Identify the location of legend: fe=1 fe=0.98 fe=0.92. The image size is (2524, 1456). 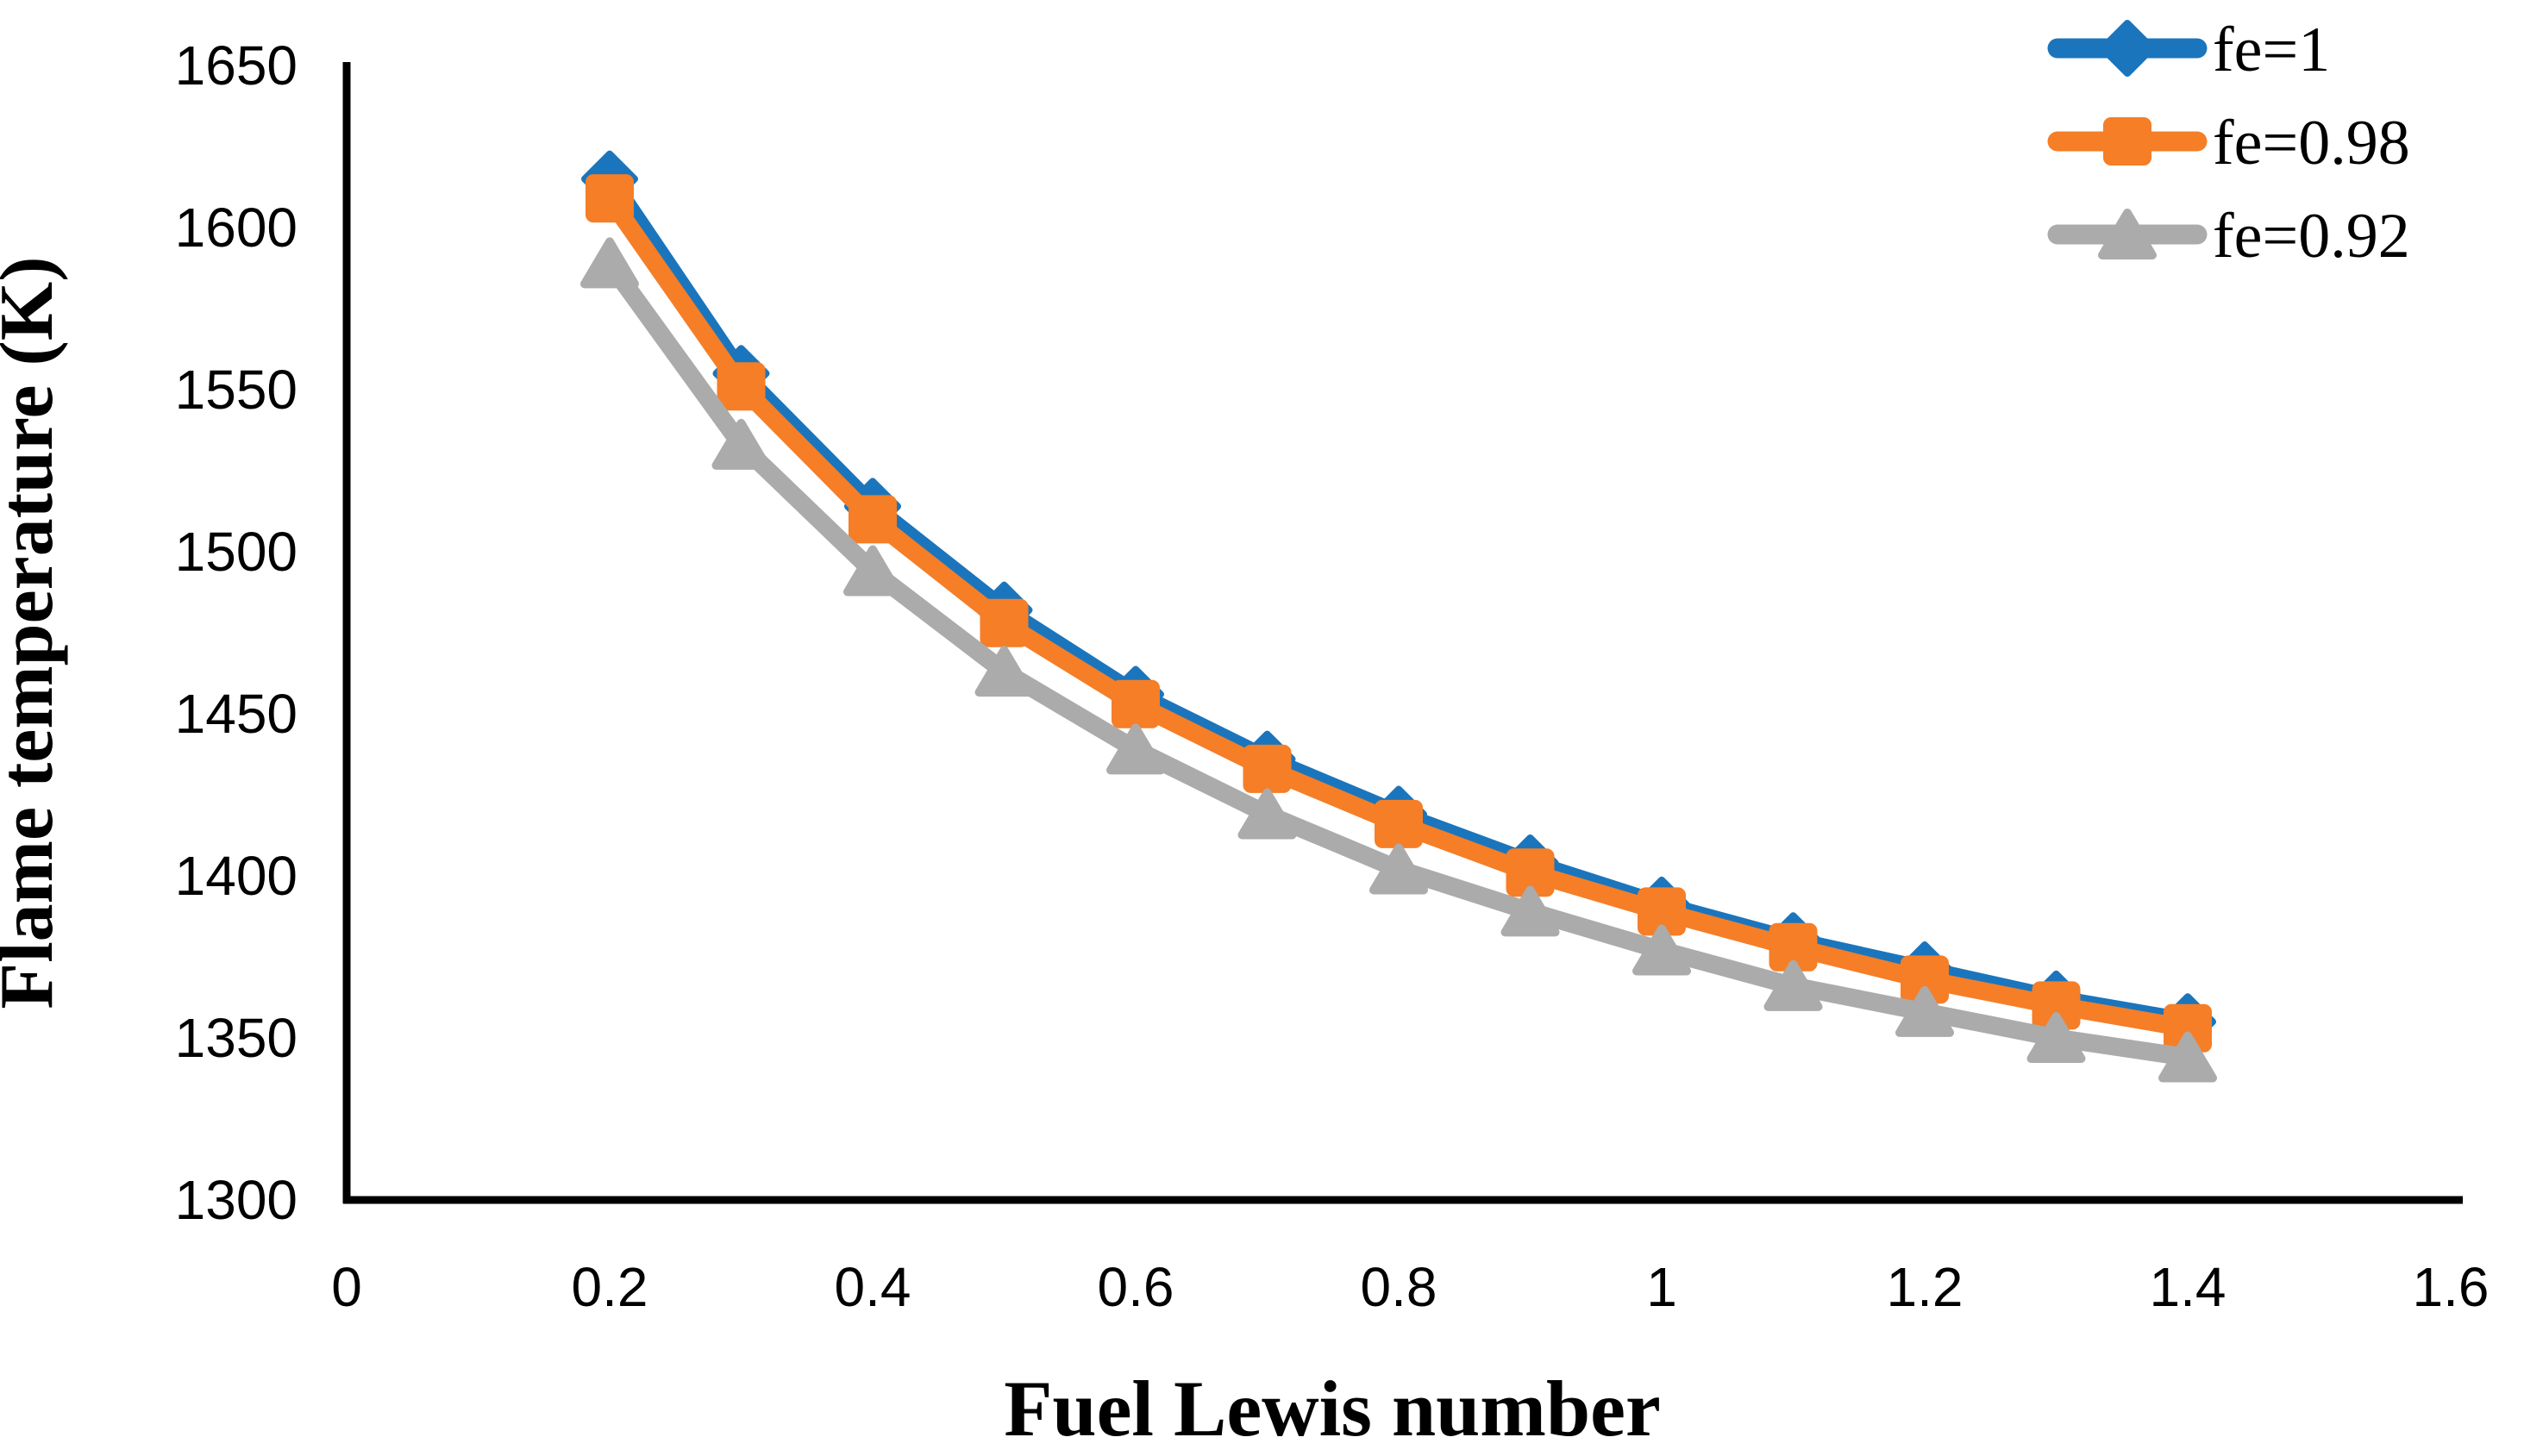
(2228, 144).